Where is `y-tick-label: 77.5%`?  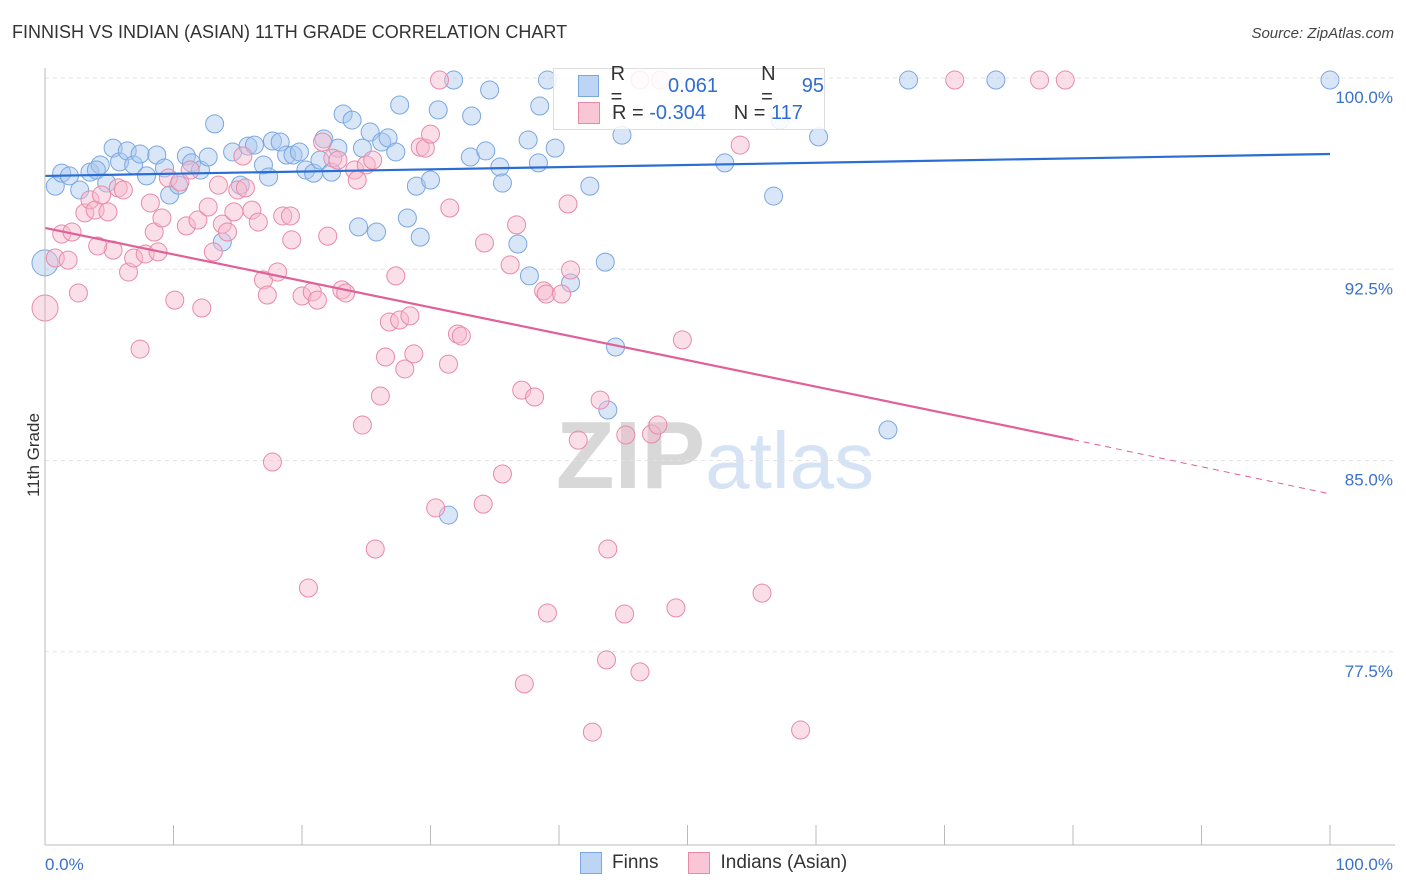
y-tick-label: 77.5% is located at coordinates (1369, 671).